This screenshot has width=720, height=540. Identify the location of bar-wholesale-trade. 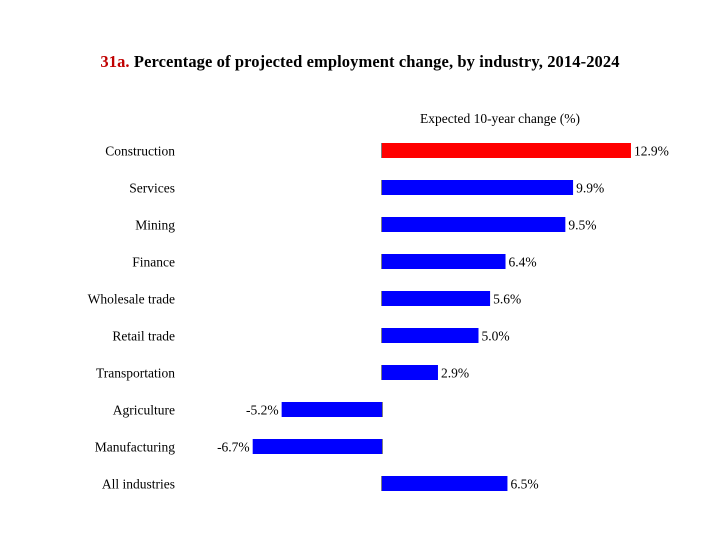
(436, 298).